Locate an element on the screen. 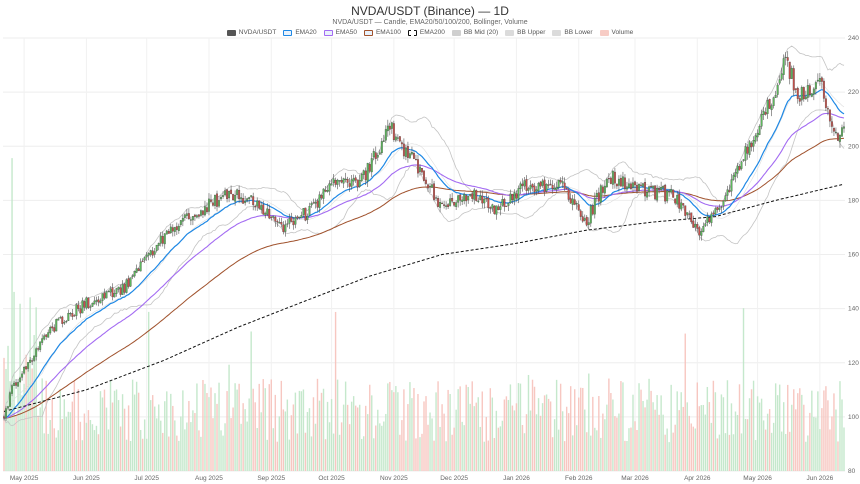 The width and height of the screenshot is (860, 484). y-tick-label: 120 is located at coordinates (853, 363).